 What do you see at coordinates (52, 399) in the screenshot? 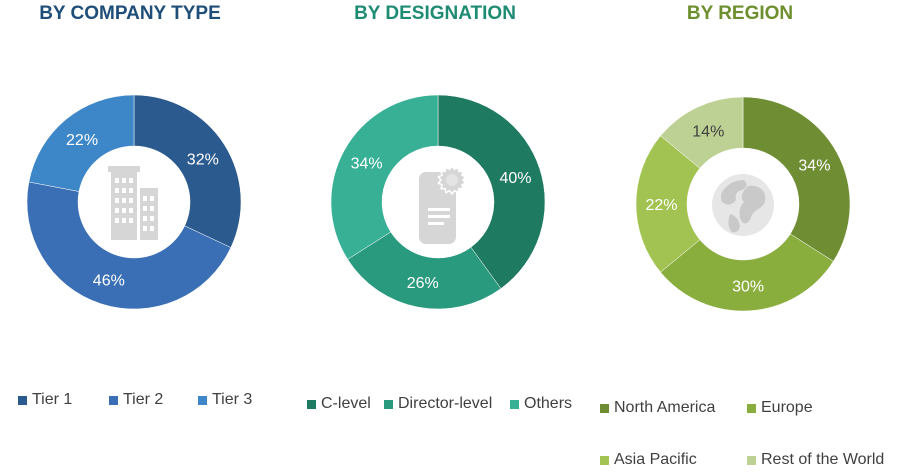
I see `legend-label: Tier 1` at bounding box center [52, 399].